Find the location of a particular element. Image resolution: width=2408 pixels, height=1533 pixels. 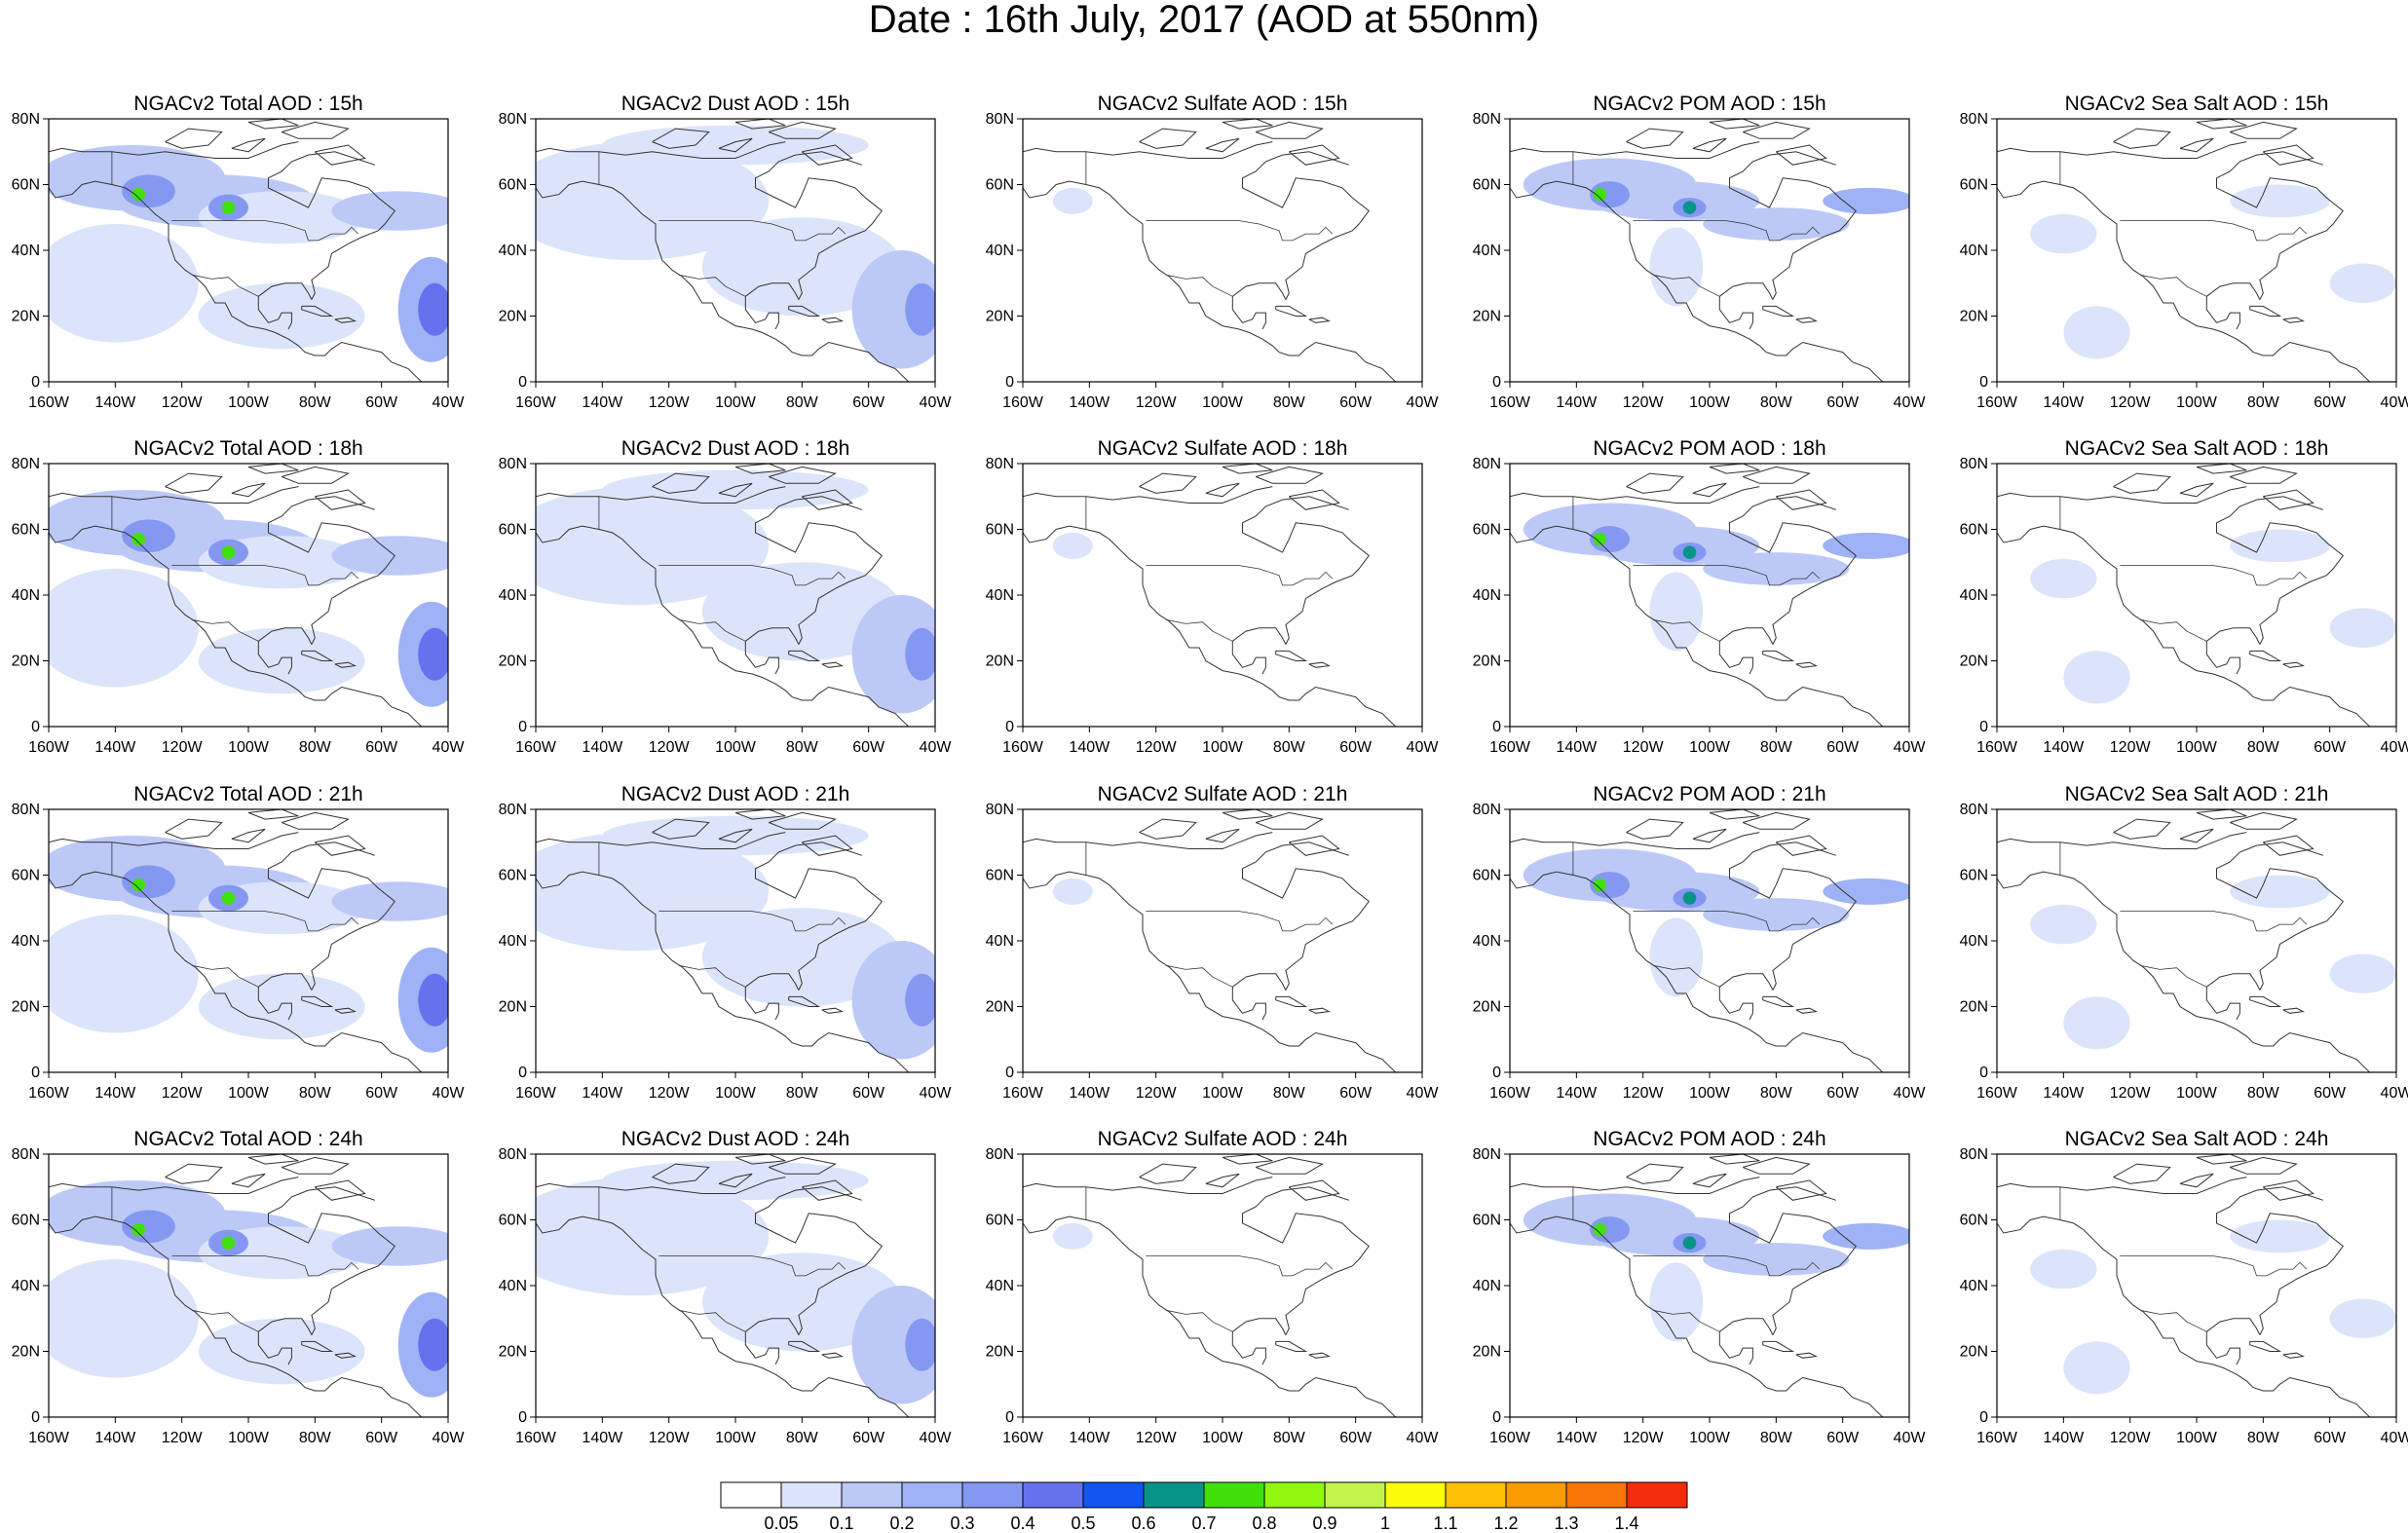

panel-title: NGACv2 POM AOD : 18h is located at coordinates (1709, 448).